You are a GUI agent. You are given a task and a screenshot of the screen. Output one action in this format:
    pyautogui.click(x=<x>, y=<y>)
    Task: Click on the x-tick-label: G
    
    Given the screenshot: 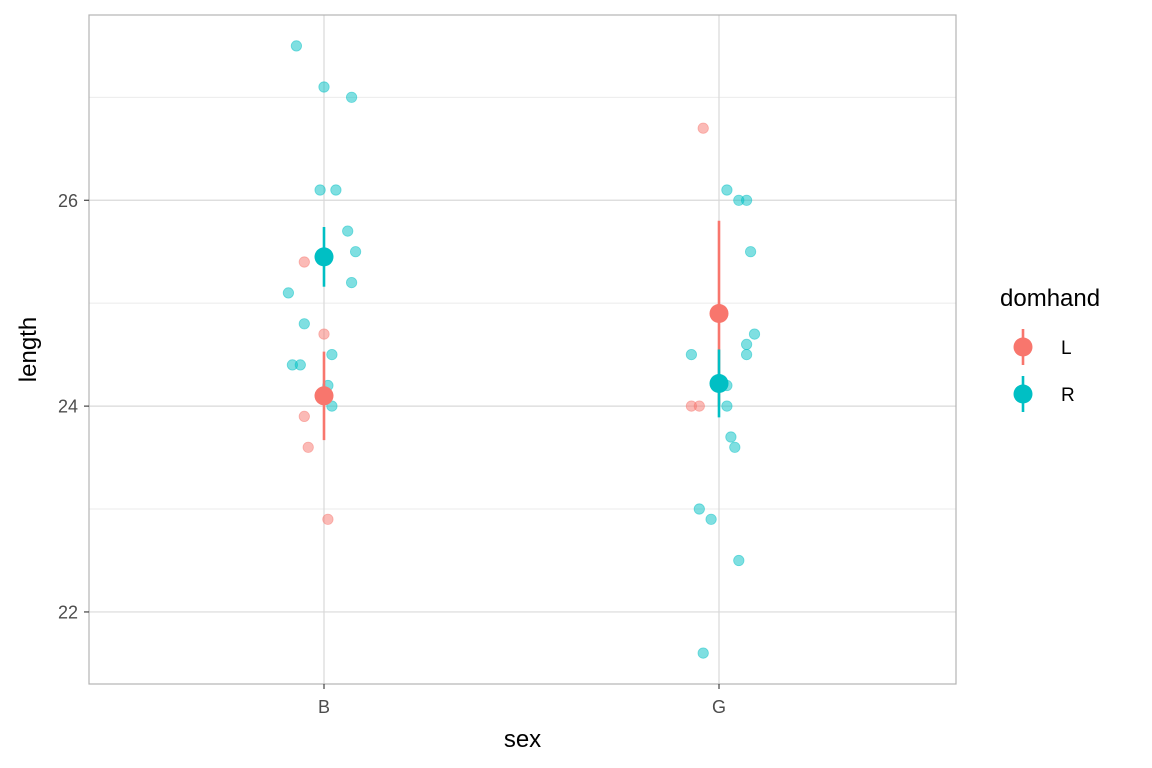 What is the action you would take?
    pyautogui.click(x=719, y=707)
    